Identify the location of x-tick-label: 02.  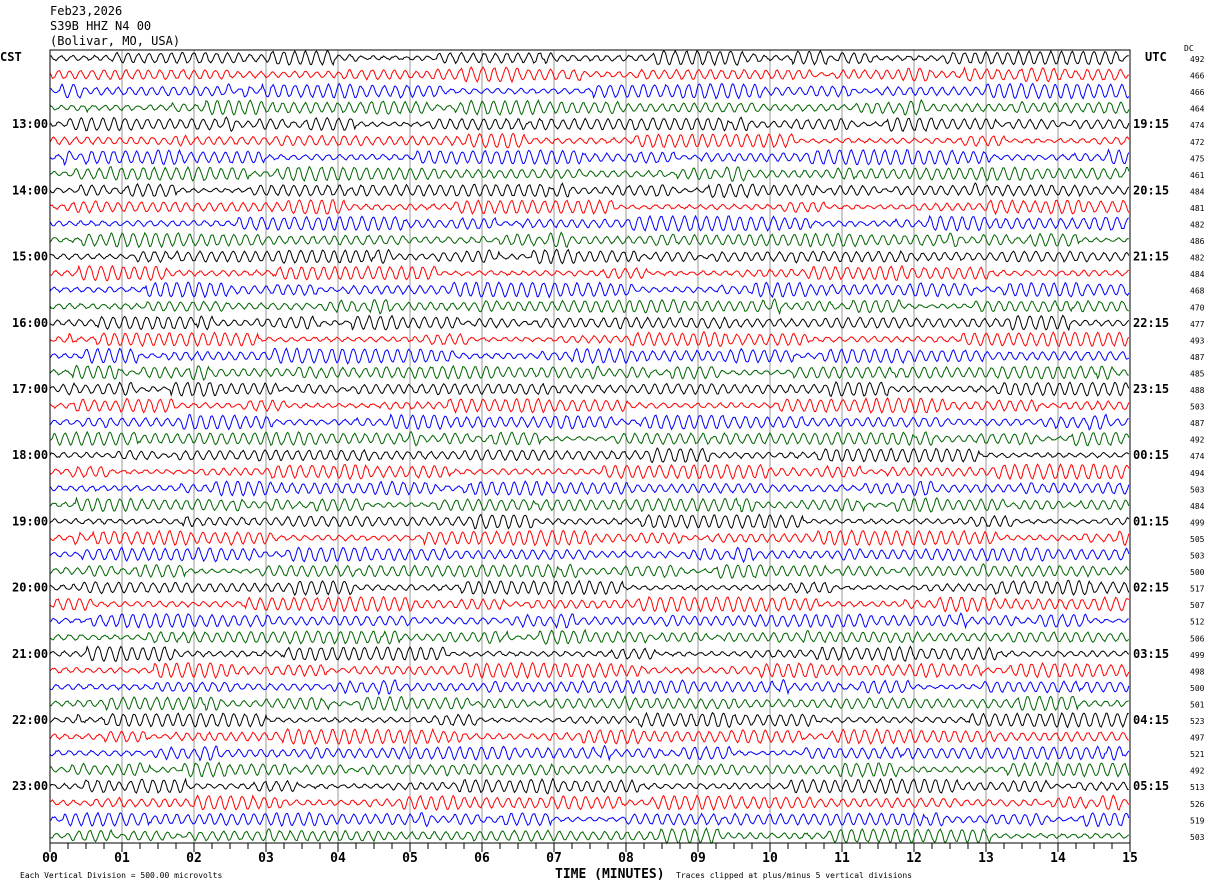
(194, 858).